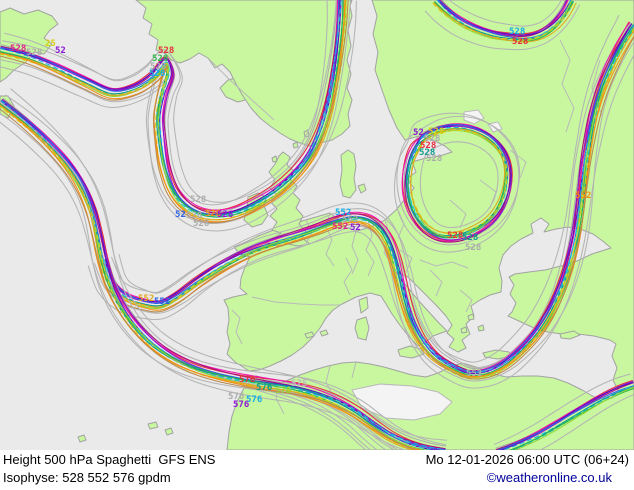 The image size is (634, 490). What do you see at coordinates (50, 44) in the screenshot?
I see `contour-label: 25` at bounding box center [50, 44].